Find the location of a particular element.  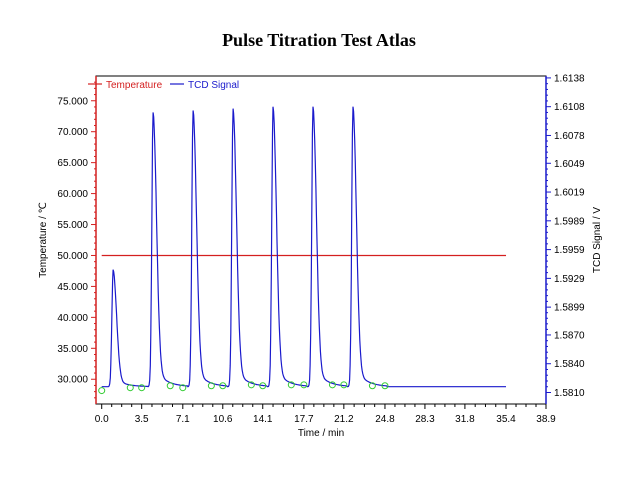

x-tick-label: 17.7 is located at coordinates (304, 419).